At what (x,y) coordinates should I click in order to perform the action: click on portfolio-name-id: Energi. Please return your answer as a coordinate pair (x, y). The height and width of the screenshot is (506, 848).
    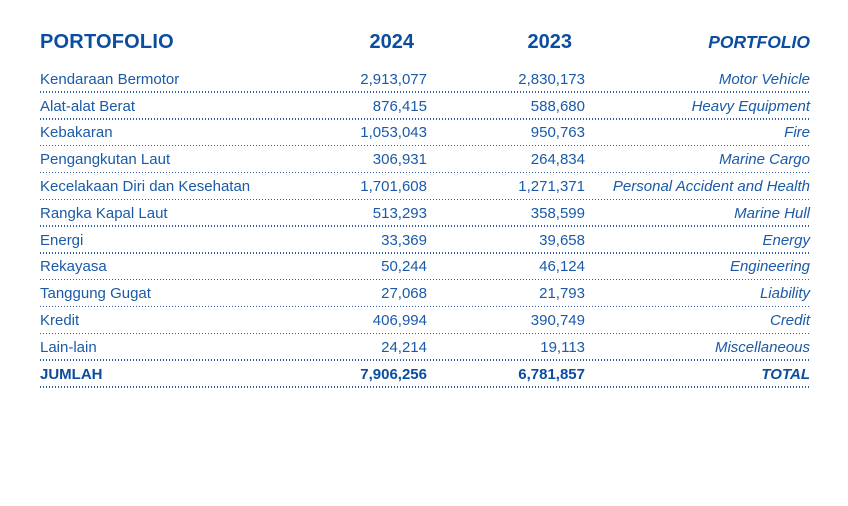
    Looking at the image, I should click on (62, 240).